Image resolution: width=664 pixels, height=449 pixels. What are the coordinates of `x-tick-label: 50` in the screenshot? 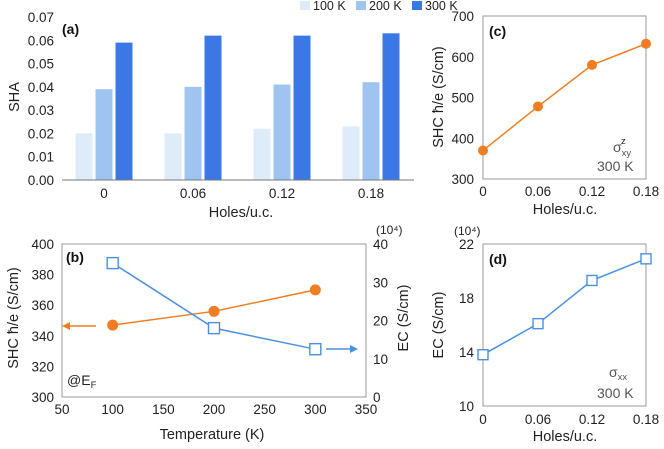 It's located at (61, 409).